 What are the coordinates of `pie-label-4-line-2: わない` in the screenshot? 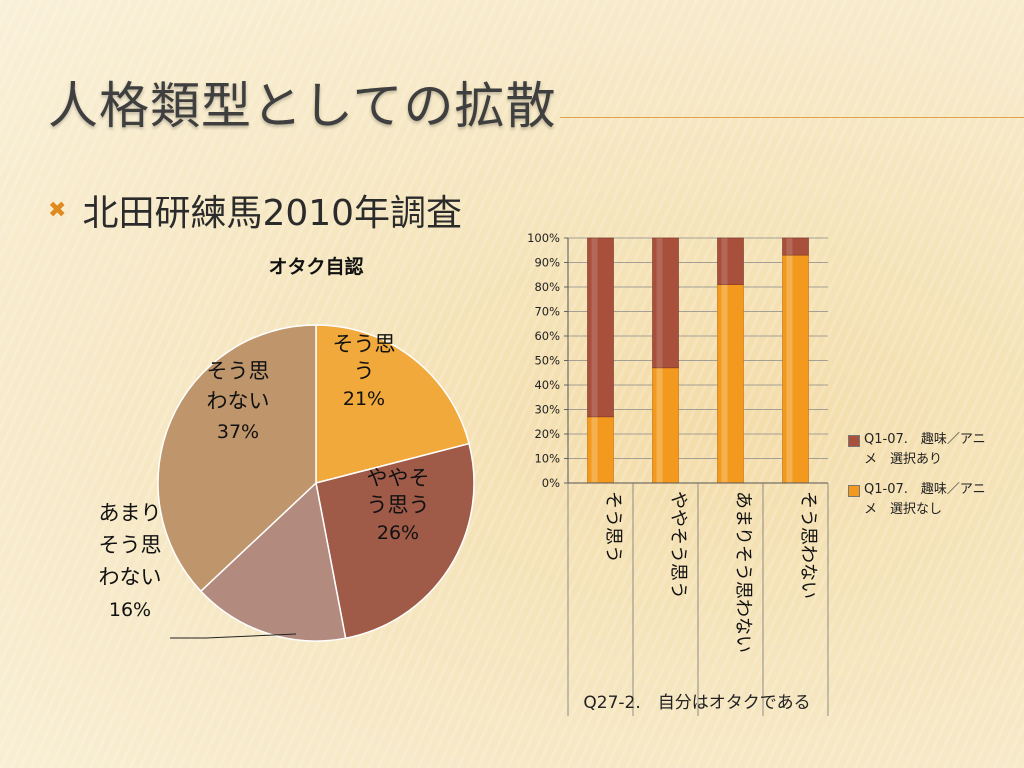 It's located at (238, 401).